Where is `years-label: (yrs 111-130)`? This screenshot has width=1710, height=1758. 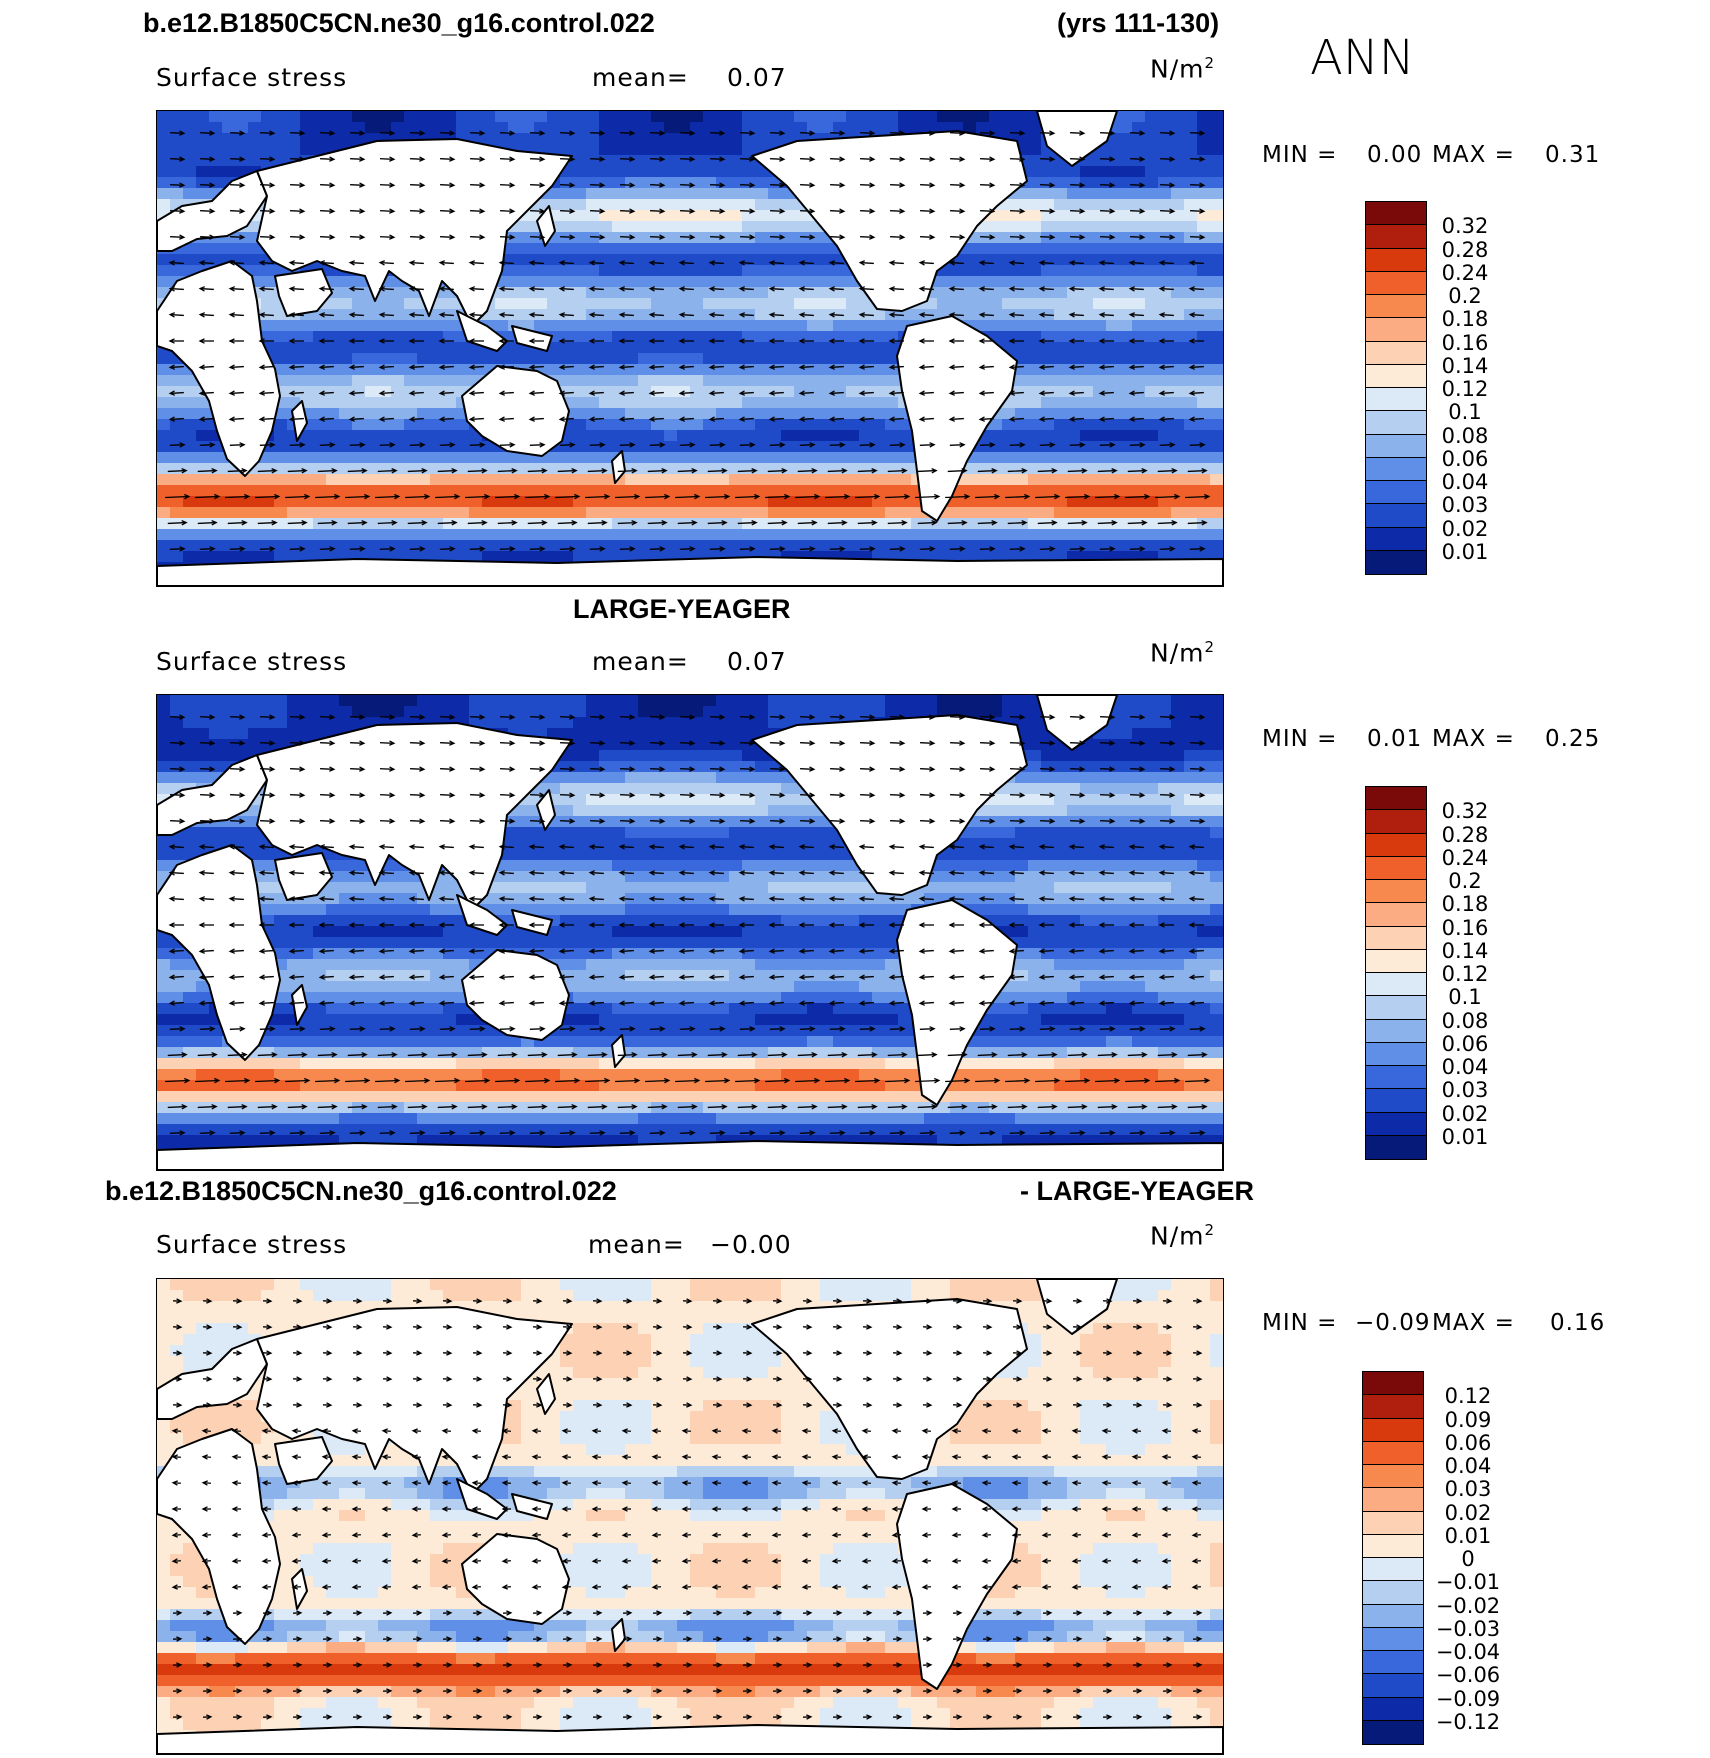 years-label: (yrs 111-130) is located at coordinates (1138, 23).